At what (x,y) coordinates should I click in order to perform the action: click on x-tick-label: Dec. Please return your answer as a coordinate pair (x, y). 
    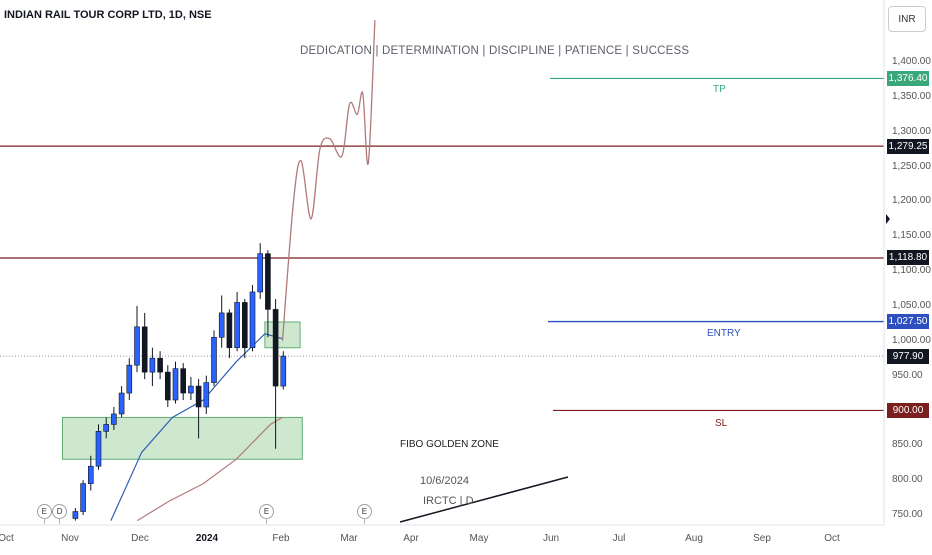
    Looking at the image, I should click on (140, 538).